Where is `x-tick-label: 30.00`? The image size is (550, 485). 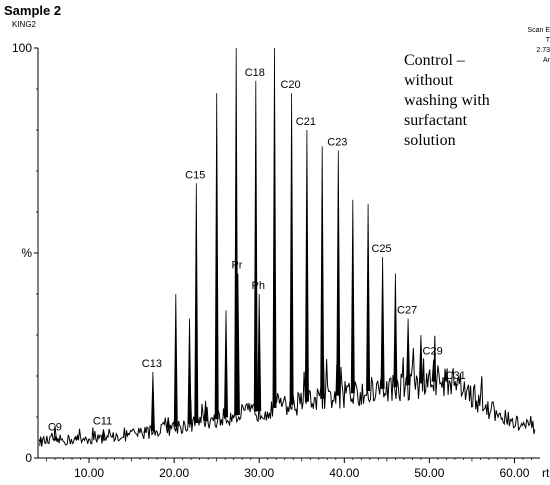
x-tick-label: 30.00 is located at coordinates (259, 473).